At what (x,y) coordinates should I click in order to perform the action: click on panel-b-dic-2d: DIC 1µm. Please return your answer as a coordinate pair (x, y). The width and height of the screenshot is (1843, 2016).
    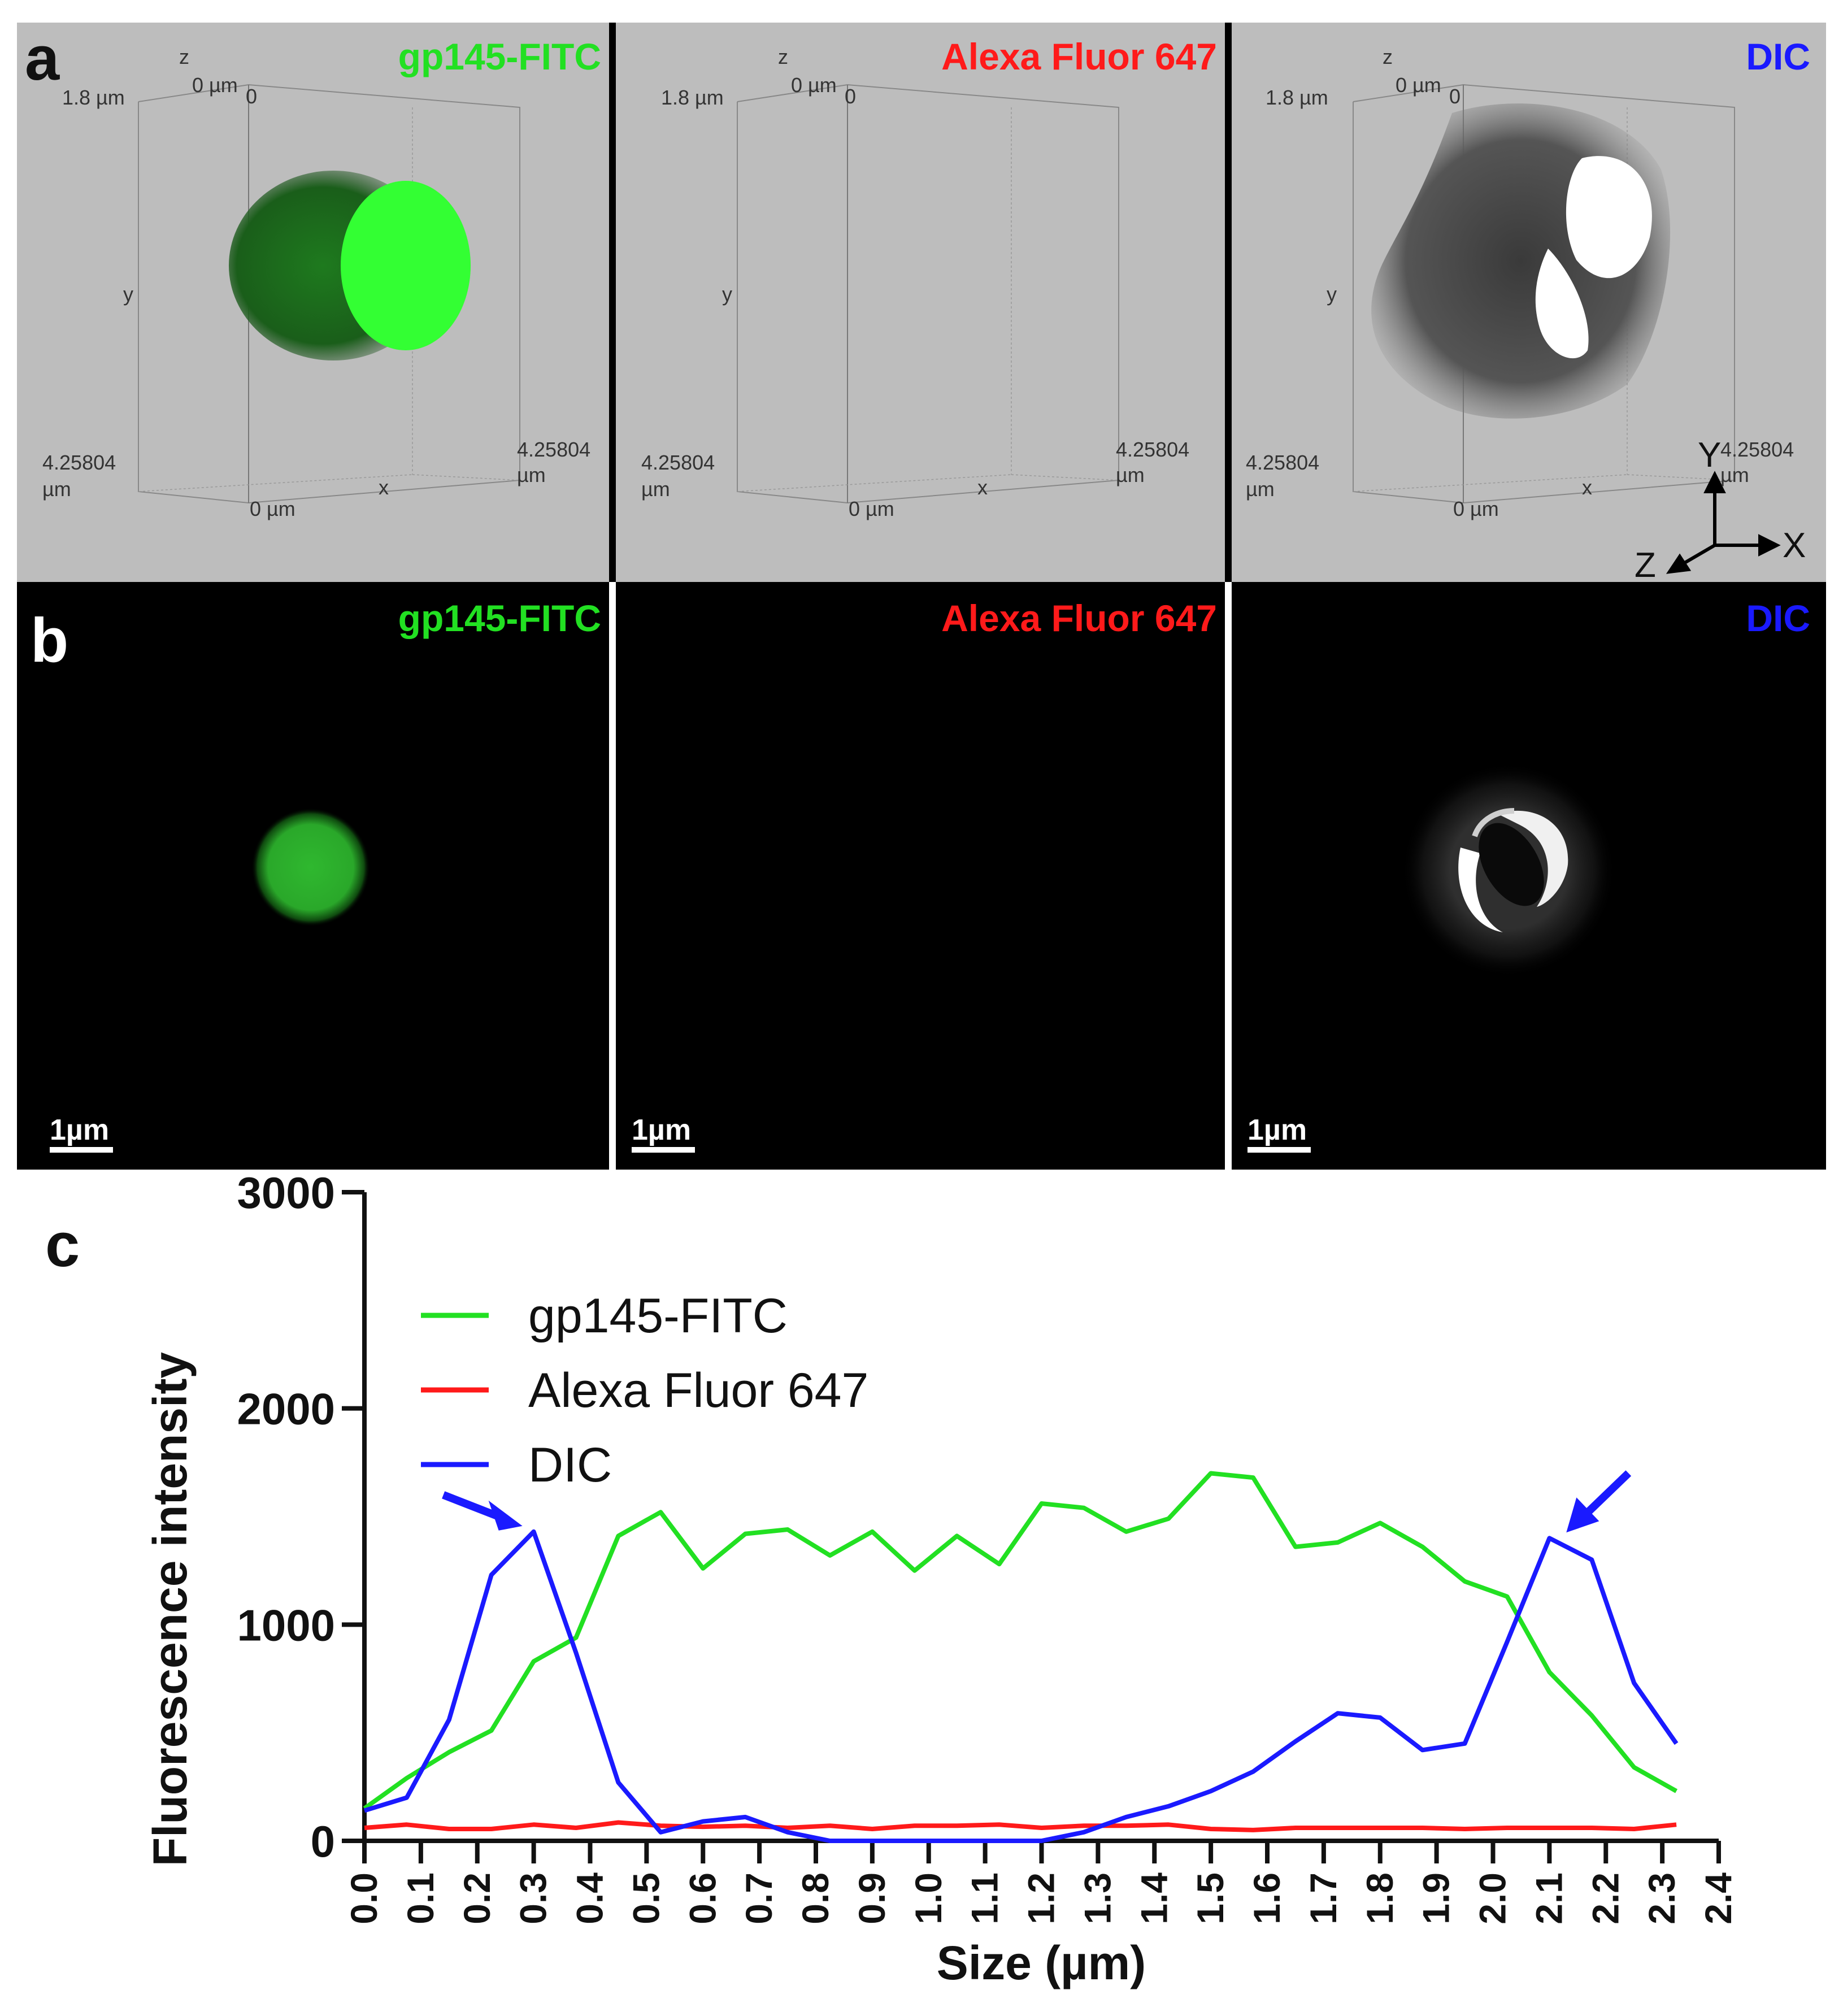
    Looking at the image, I should click on (1529, 876).